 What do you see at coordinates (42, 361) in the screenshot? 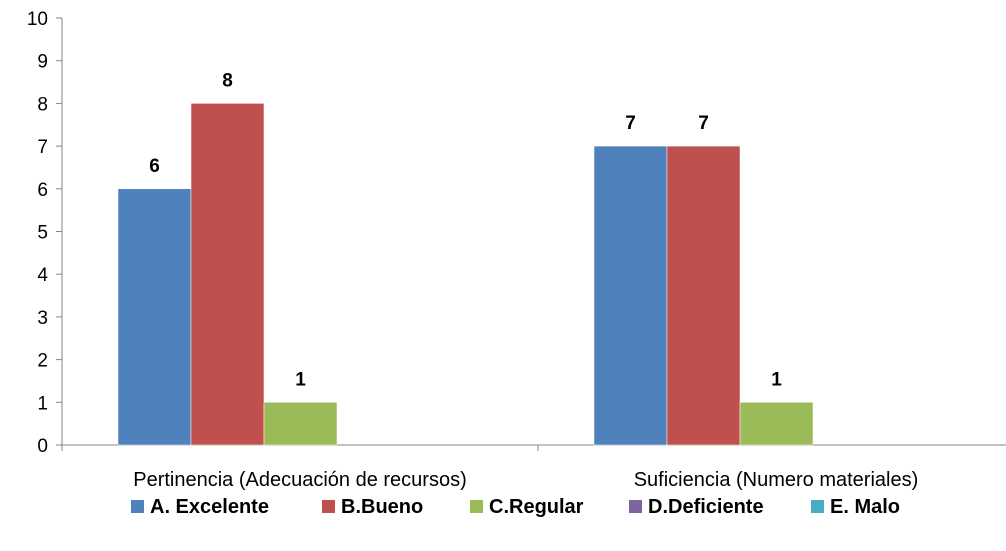
I see `y-tick-label: 2` at bounding box center [42, 361].